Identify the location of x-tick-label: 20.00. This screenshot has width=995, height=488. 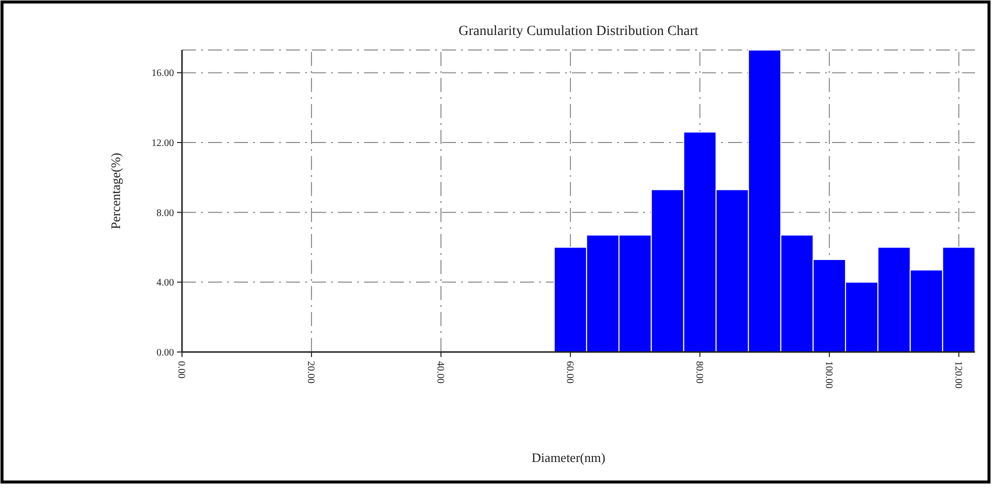
(310, 372).